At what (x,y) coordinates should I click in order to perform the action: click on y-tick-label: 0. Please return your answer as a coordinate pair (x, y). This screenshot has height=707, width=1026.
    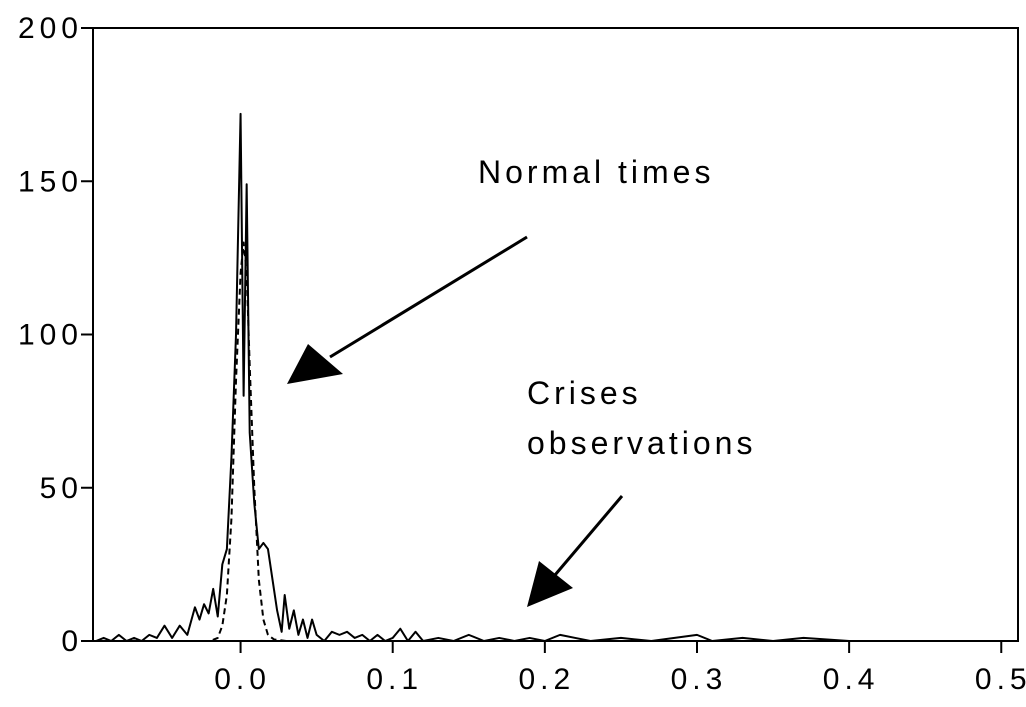
    Looking at the image, I should click on (72, 641).